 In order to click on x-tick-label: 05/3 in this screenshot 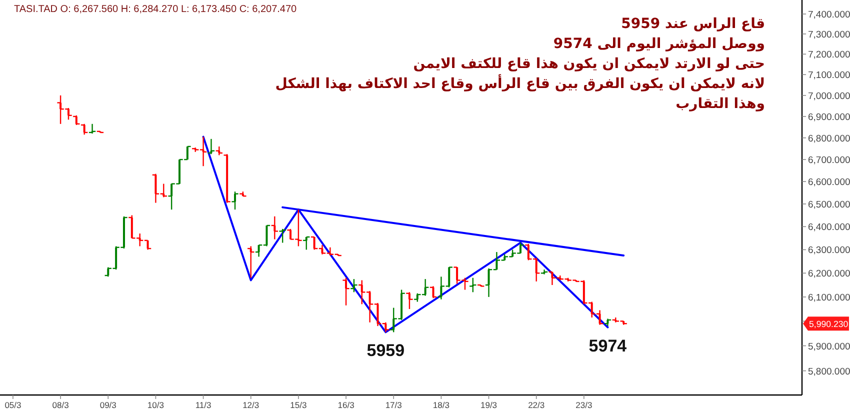, I will do `click(13, 405)`.